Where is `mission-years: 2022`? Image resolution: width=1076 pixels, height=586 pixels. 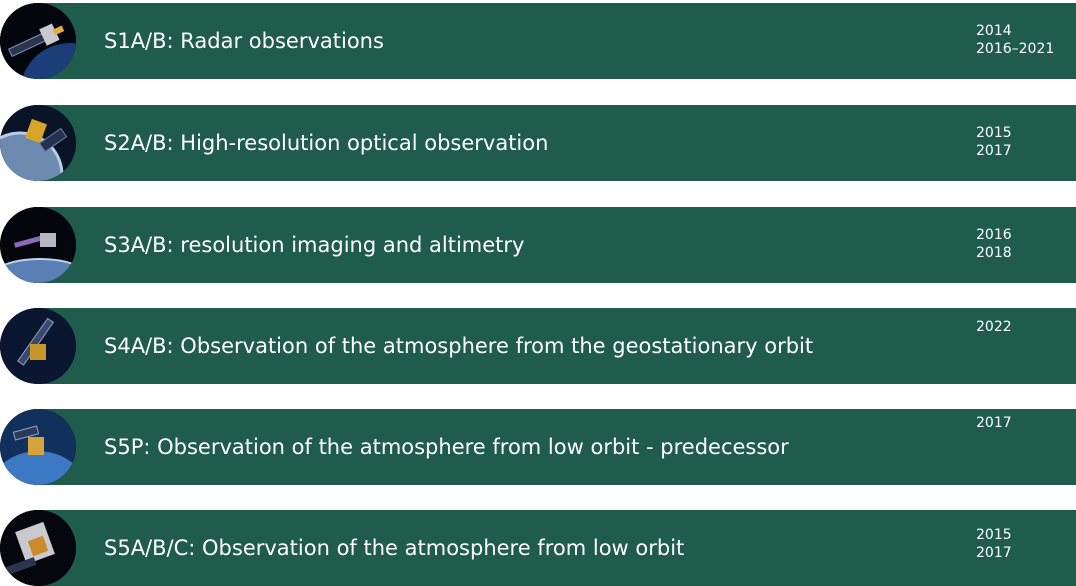 mission-years: 2022 is located at coordinates (994, 327).